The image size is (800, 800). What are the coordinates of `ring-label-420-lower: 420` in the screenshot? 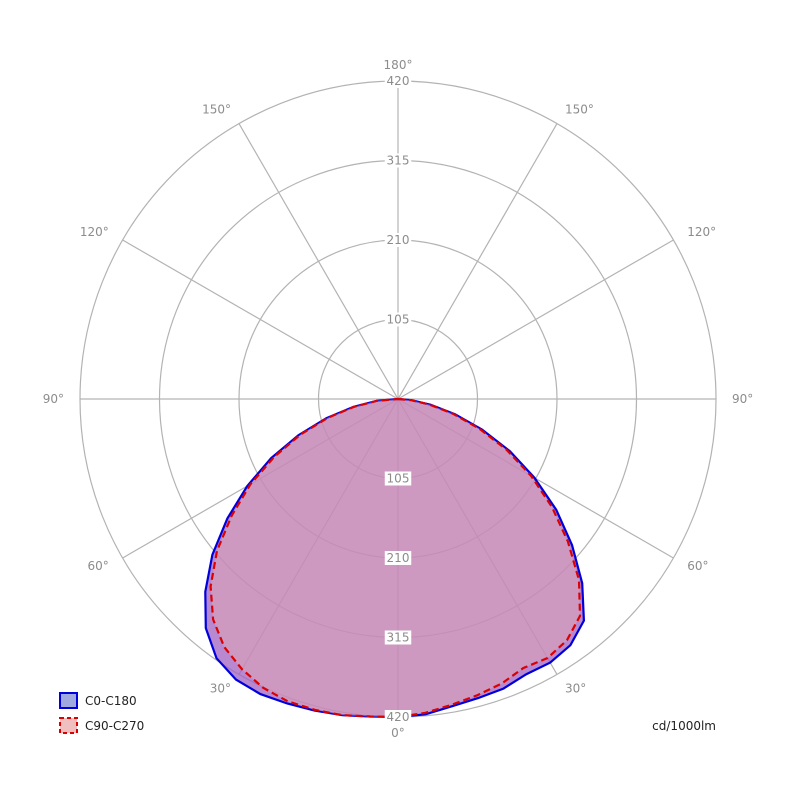 It's located at (398, 717).